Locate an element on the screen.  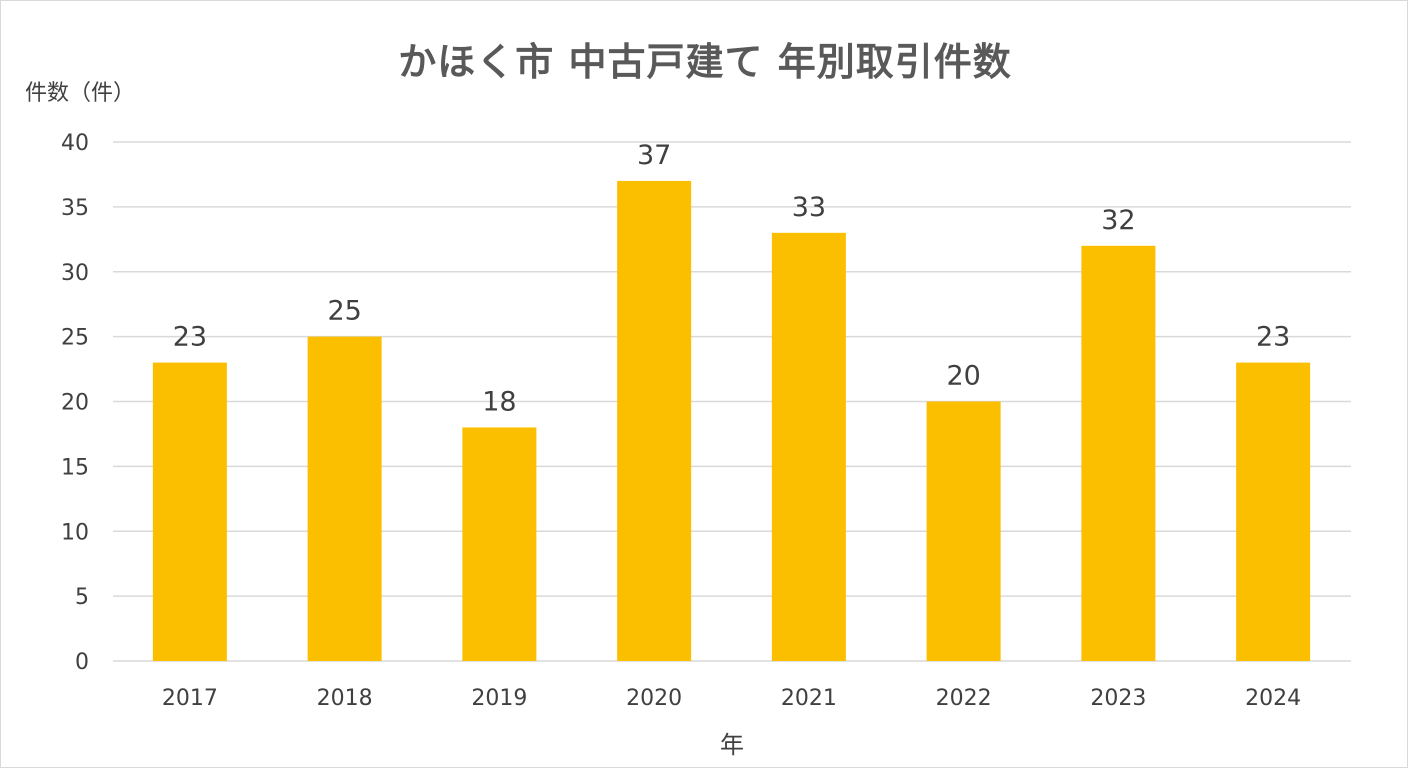
x-tick-label-2018: 2018 is located at coordinates (345, 698).